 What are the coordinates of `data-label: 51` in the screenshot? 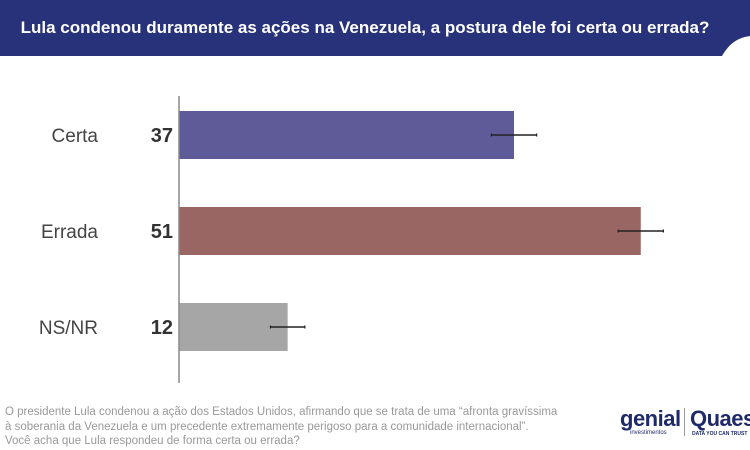 It's located at (162, 232).